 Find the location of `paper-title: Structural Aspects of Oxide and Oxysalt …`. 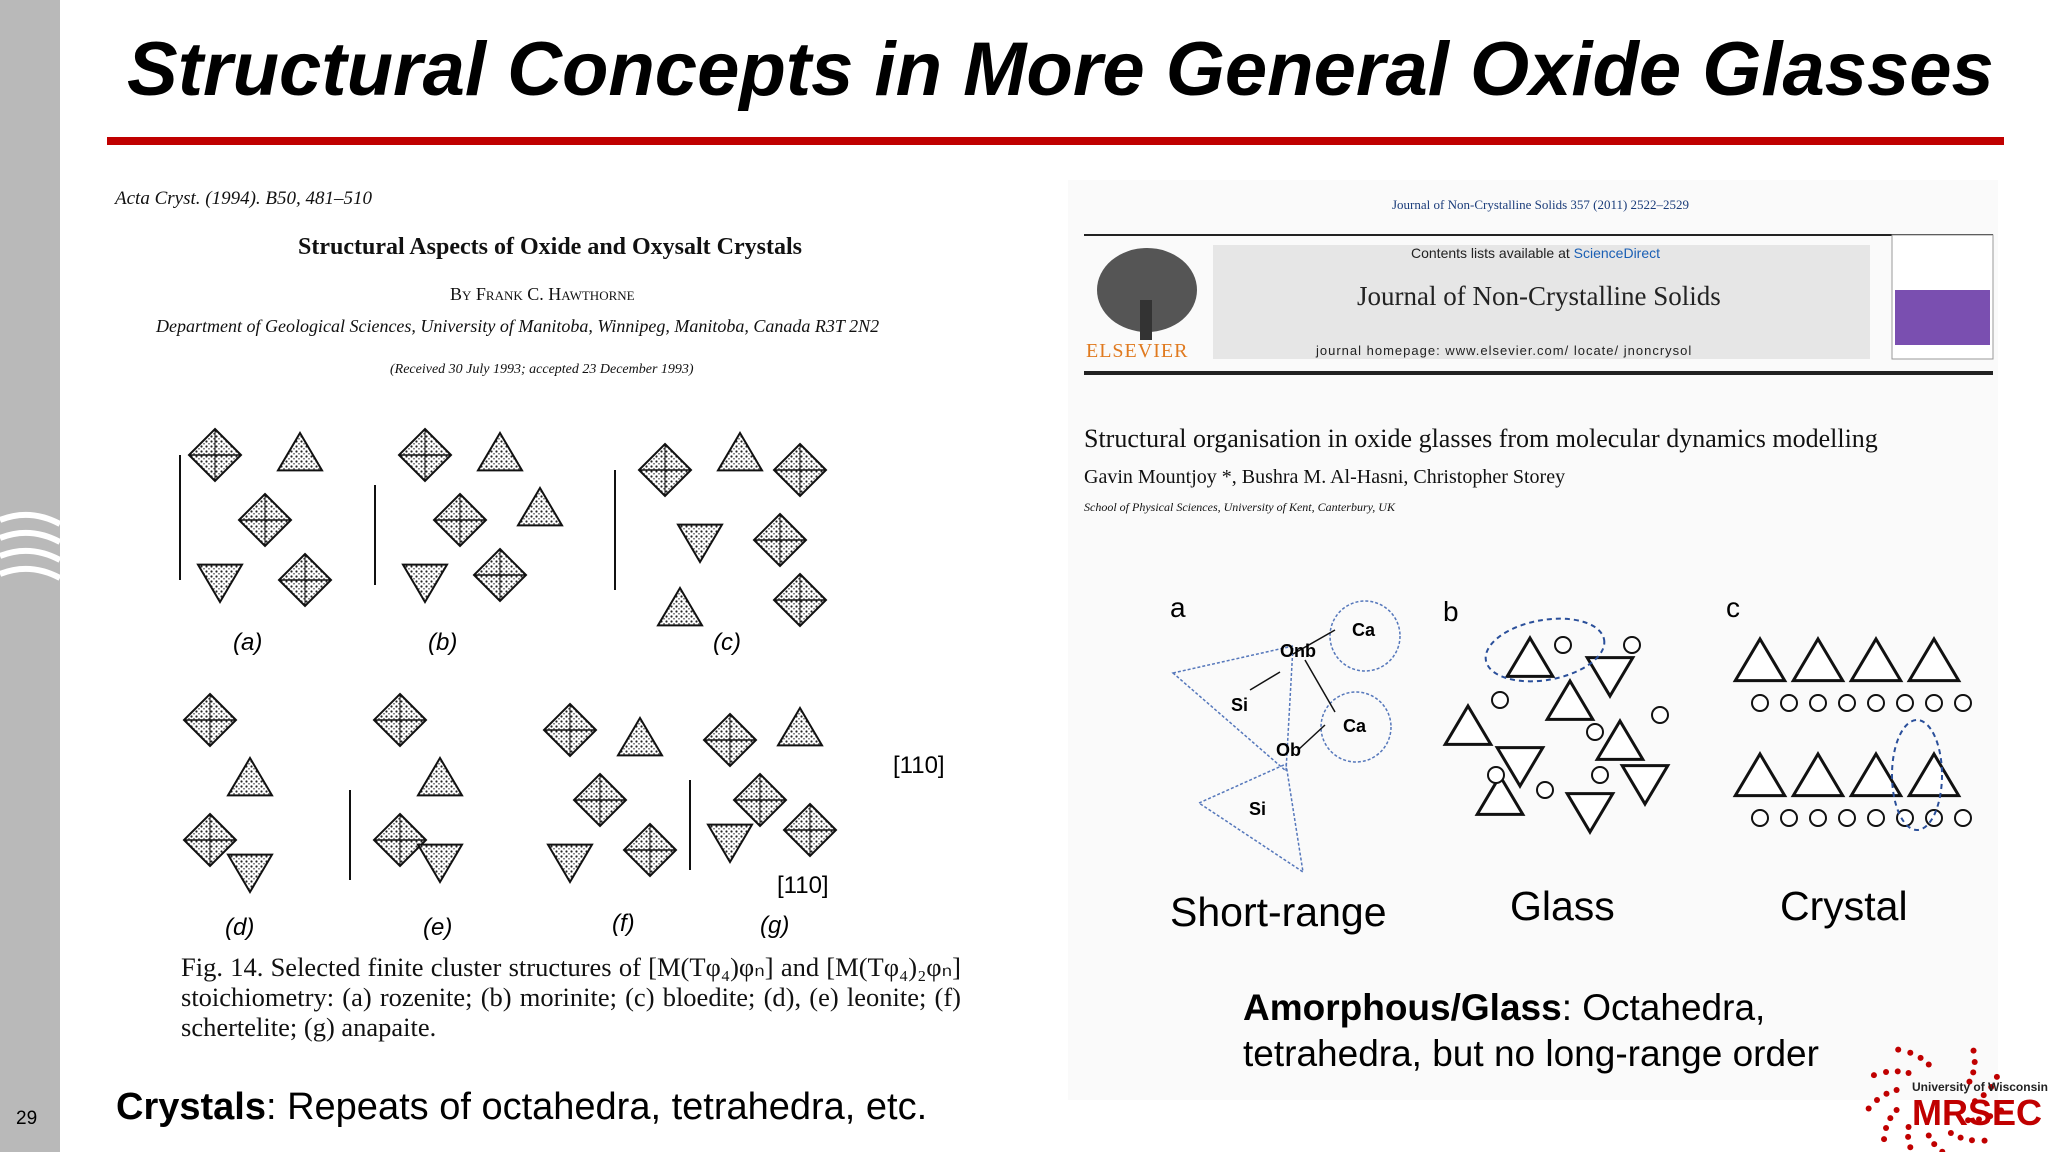

paper-title: Structural Aspects of Oxide and Oxysalt … is located at coordinates (550, 247).